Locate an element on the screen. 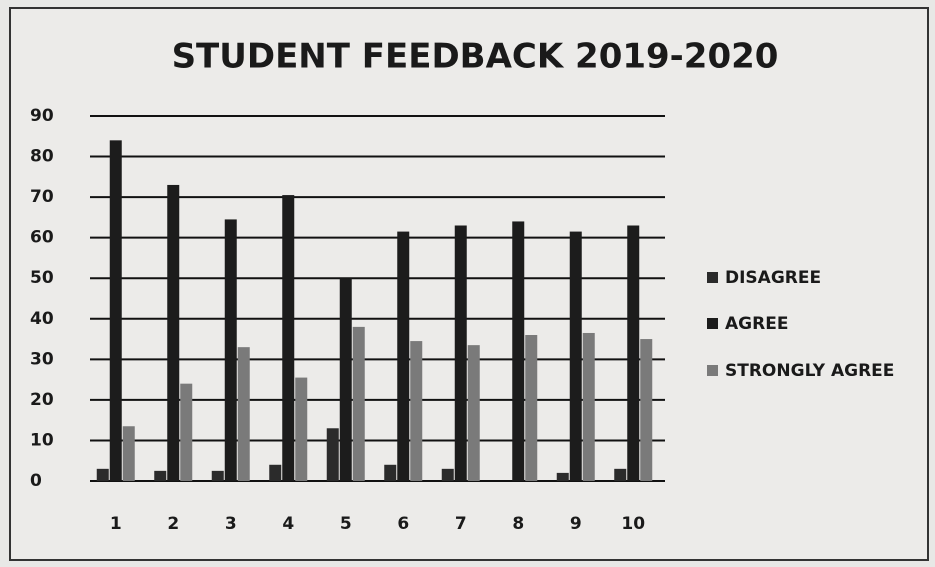 The height and width of the screenshot is (567, 935). y-tick-label: 70 is located at coordinates (42, 197).